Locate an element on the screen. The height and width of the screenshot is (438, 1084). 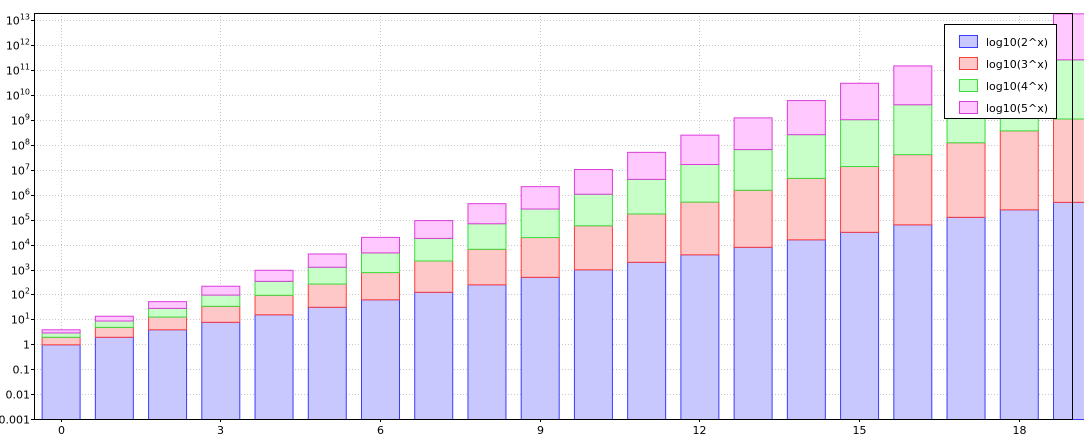
bar-segment-3-x1 is located at coordinates (114, 318).